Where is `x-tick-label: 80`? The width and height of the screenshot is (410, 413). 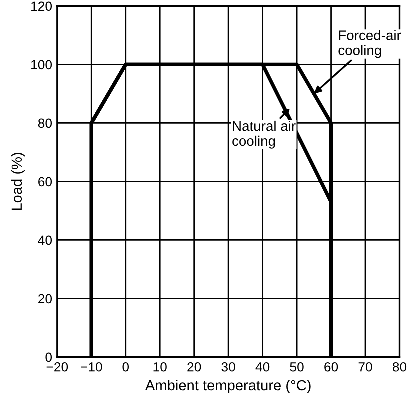
x-tick-label: 80 is located at coordinates (399, 367).